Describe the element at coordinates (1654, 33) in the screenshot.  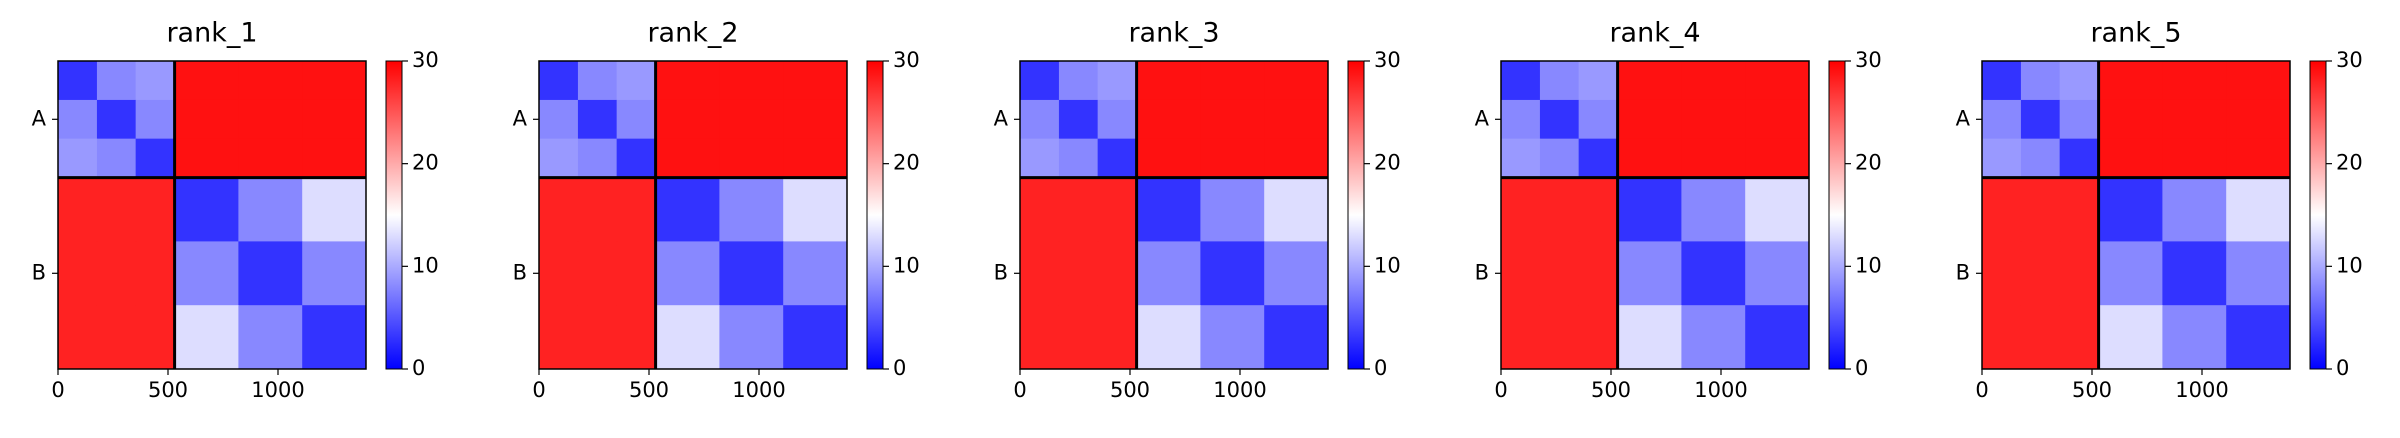
I see `panel-title: rank_4` at that location.